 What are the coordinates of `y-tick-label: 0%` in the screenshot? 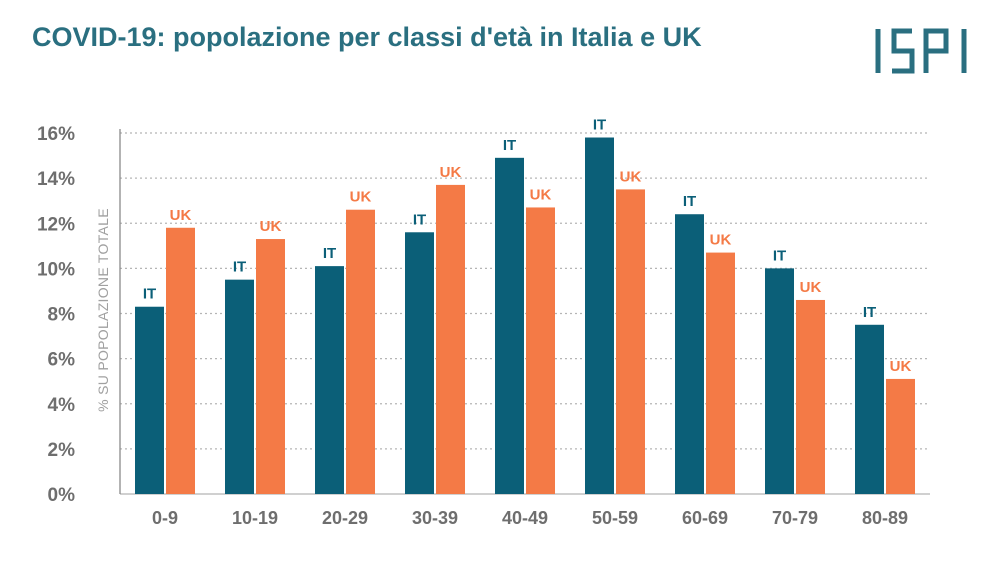 It's located at (62, 495).